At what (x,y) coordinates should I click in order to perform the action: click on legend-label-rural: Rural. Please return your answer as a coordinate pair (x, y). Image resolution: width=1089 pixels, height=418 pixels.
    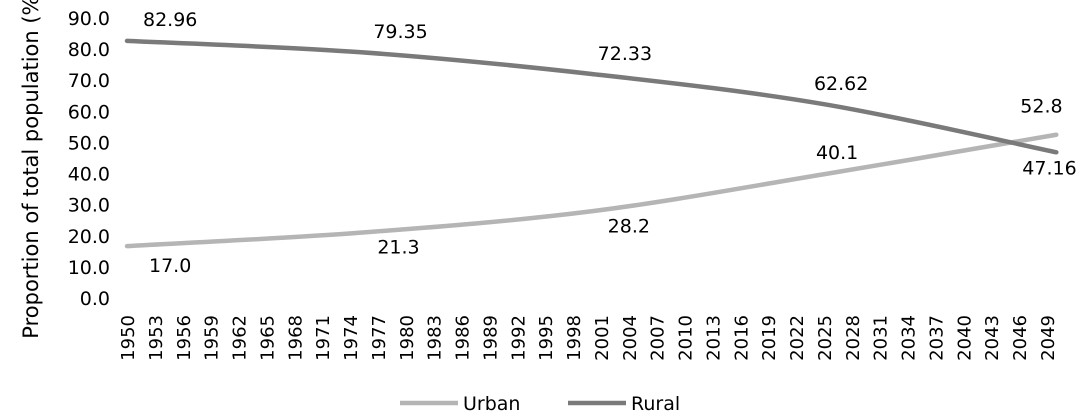
    Looking at the image, I should click on (655, 403).